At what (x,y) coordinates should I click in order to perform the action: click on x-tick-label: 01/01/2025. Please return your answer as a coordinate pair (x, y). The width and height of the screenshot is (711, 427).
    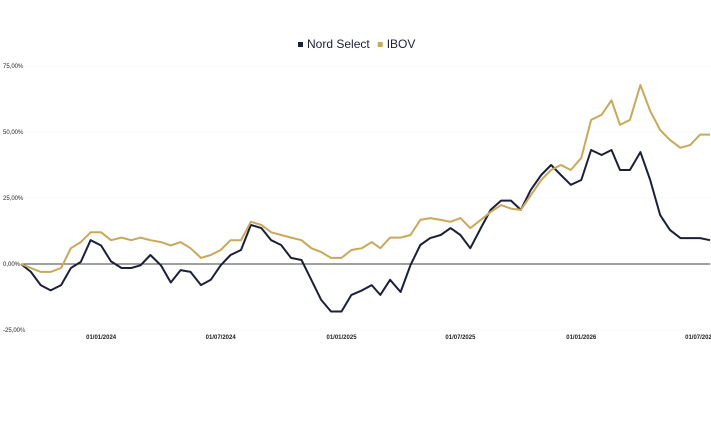
    Looking at the image, I should click on (342, 338).